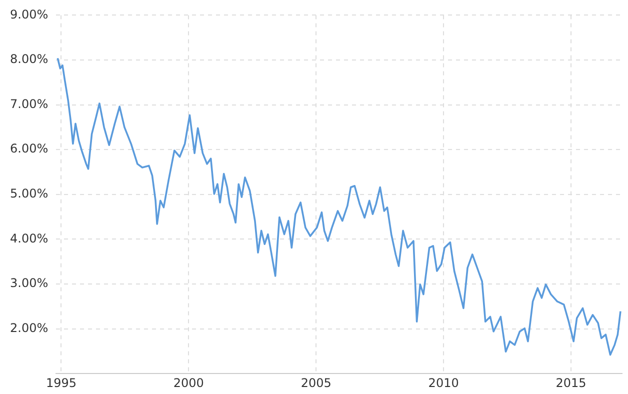  Describe the element at coordinates (188, 383) in the screenshot. I see `x-tick-label: 2000` at that location.